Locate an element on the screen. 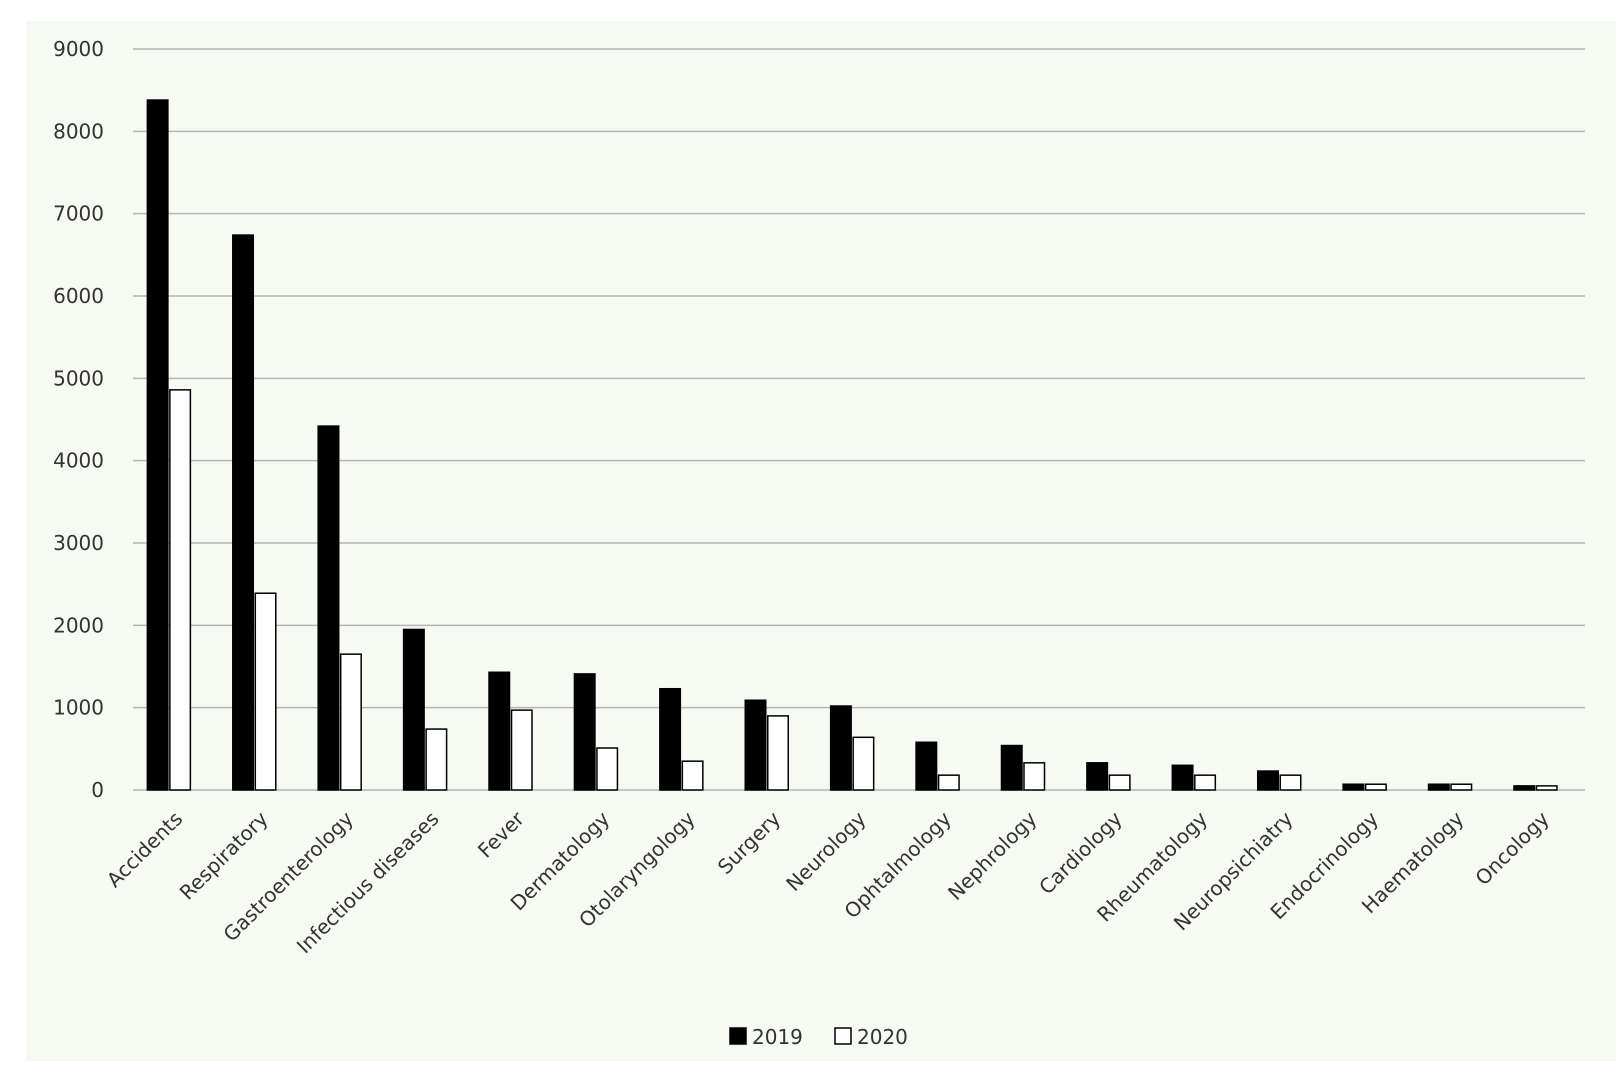 The width and height of the screenshot is (1621, 1081). y-tick-label: 1000 is located at coordinates (78, 708).